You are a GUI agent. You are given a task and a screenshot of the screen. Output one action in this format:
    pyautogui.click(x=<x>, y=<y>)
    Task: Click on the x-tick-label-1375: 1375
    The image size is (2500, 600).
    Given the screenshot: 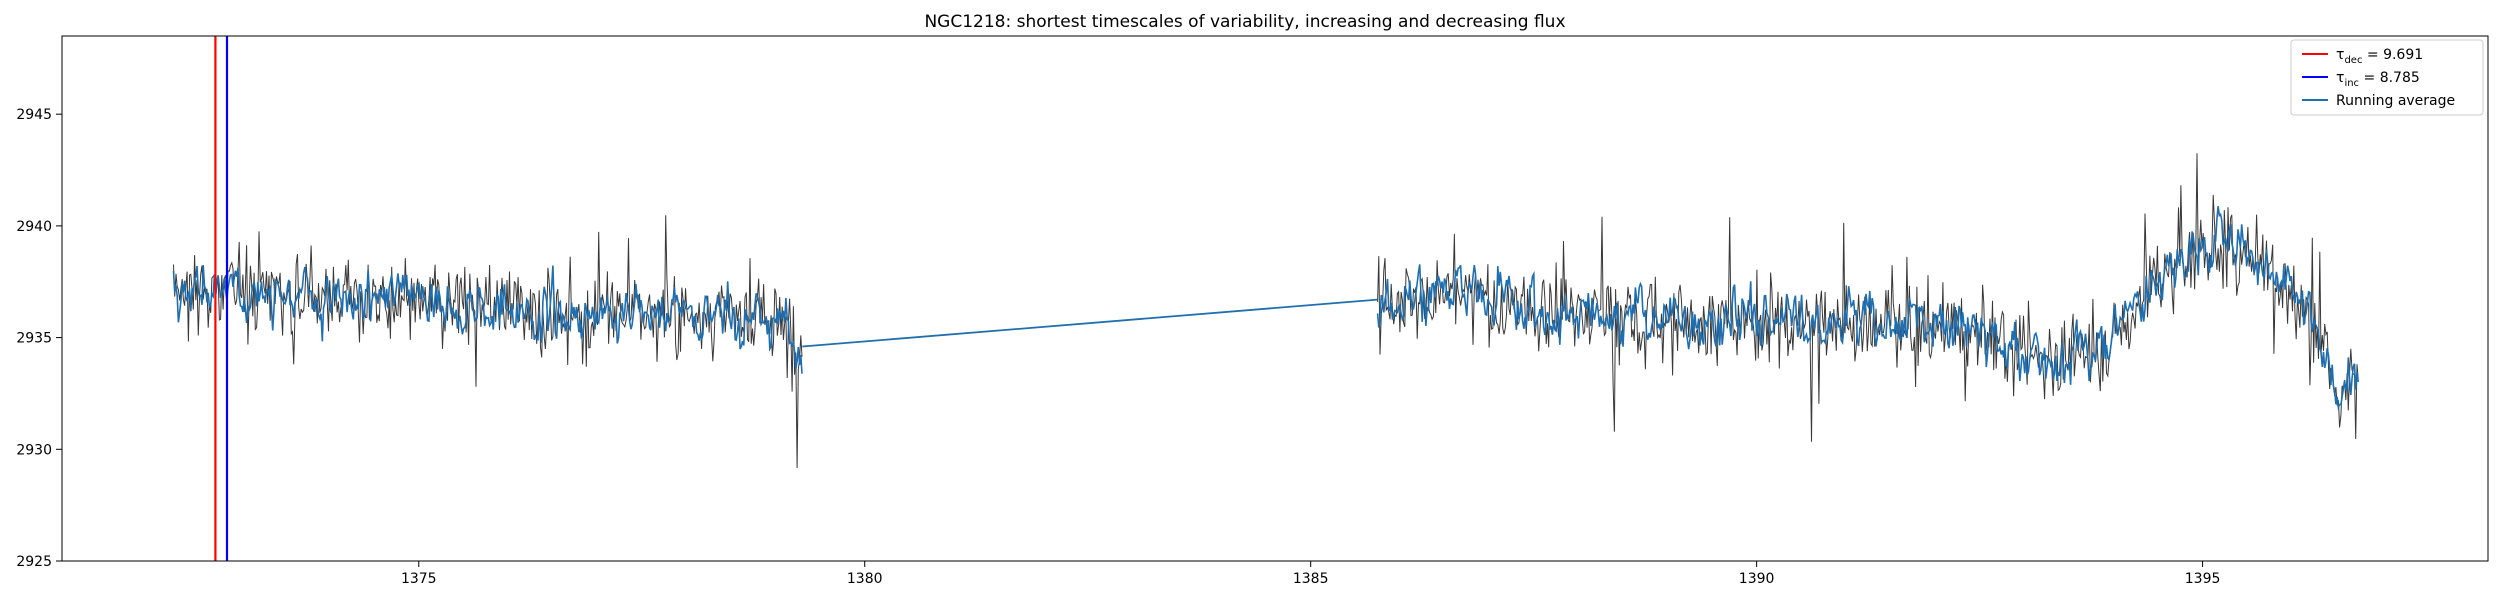 What is the action you would take?
    pyautogui.click(x=419, y=579)
    